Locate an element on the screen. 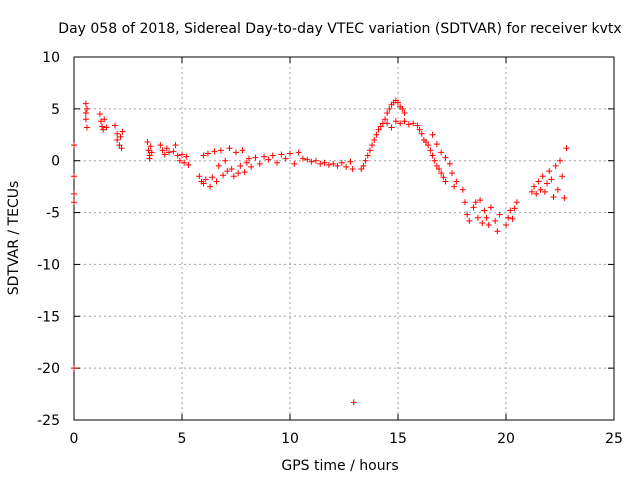 The width and height of the screenshot is (640, 480). y-tick-label: 0 is located at coordinates (55, 162).